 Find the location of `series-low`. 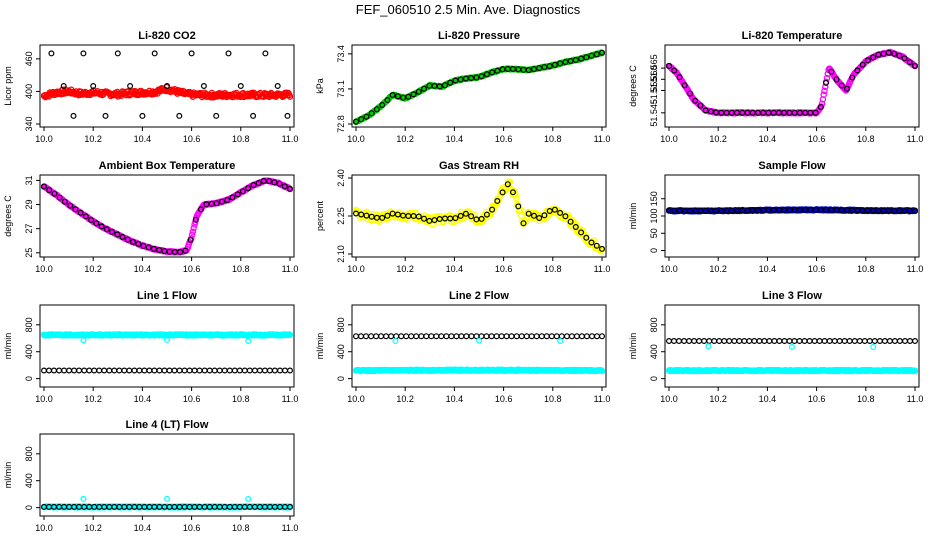

series-low is located at coordinates (167, 370).